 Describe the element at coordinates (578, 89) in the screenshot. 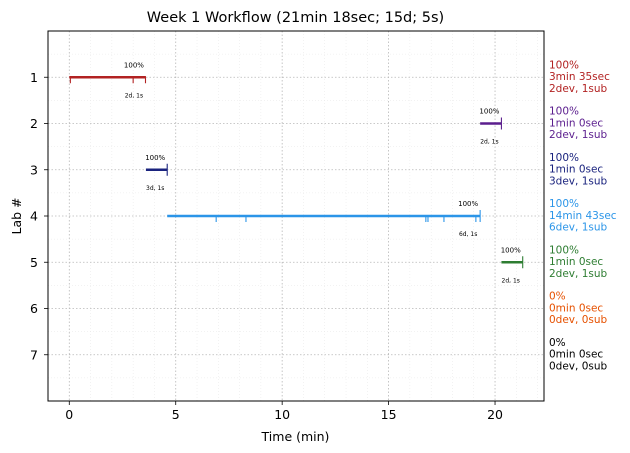

I see `lab-1-summary-line: 2dev, 1sub` at that location.